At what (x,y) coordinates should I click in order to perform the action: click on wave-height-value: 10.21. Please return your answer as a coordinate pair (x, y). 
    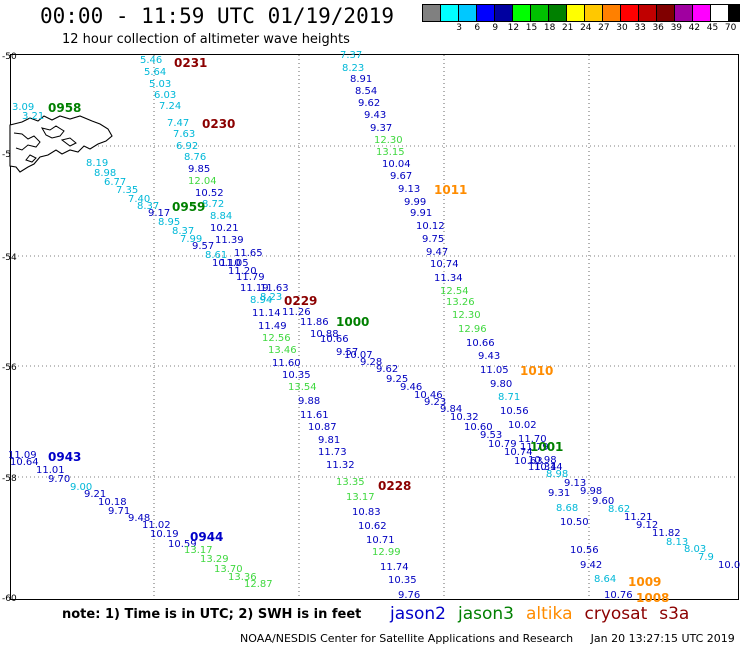
    Looking at the image, I should click on (224, 228).